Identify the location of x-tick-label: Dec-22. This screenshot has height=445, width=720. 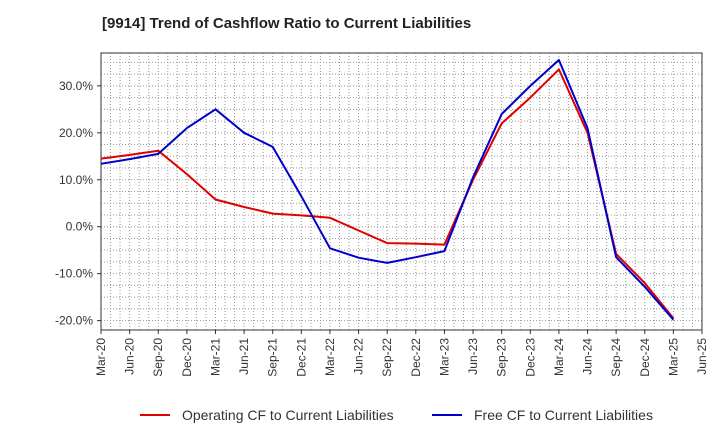
(416, 357).